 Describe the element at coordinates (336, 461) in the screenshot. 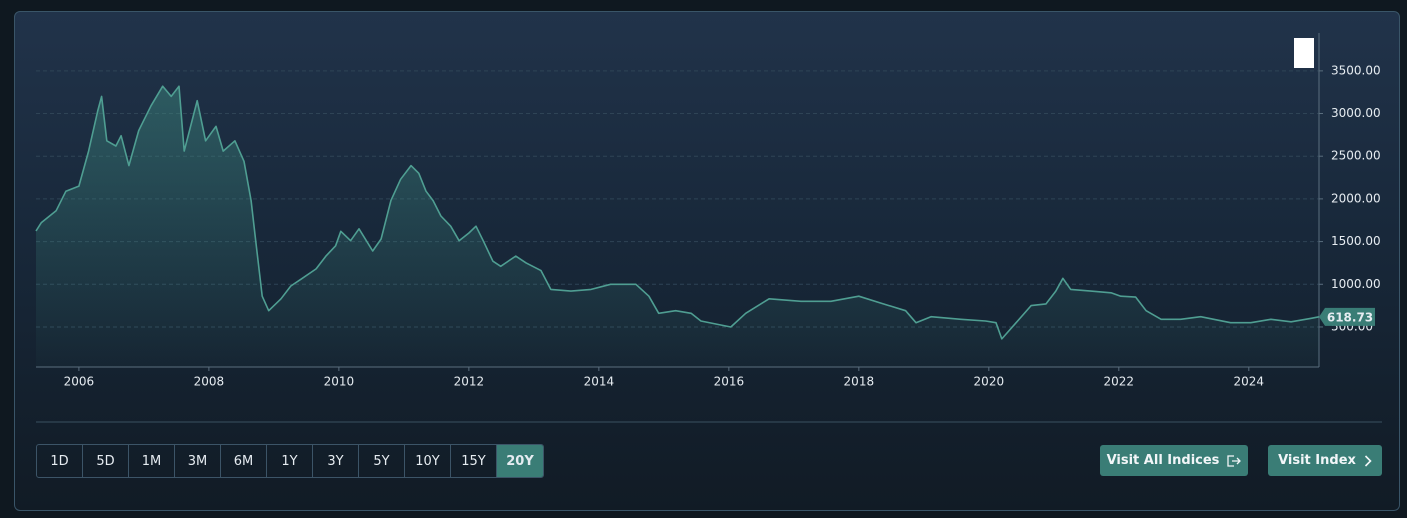

I see `range-button: 3Y` at that location.